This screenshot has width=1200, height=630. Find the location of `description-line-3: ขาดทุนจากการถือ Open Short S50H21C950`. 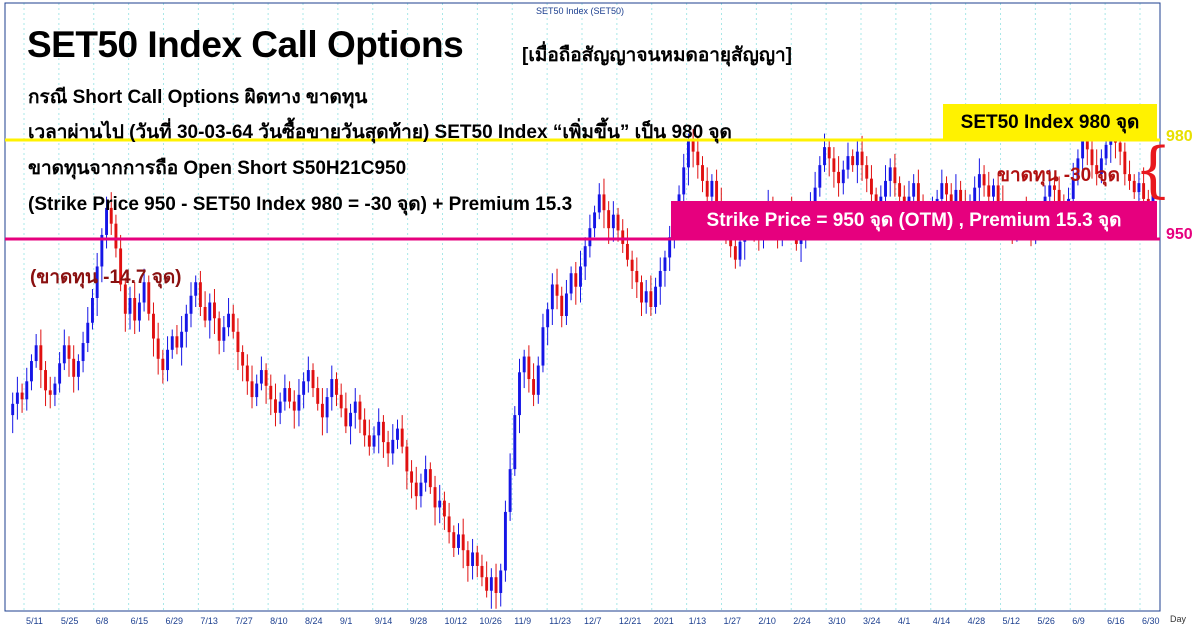

description-line-3: ขาดทุนจากการถือ Open Short S50H21C950 is located at coordinates (217, 168).